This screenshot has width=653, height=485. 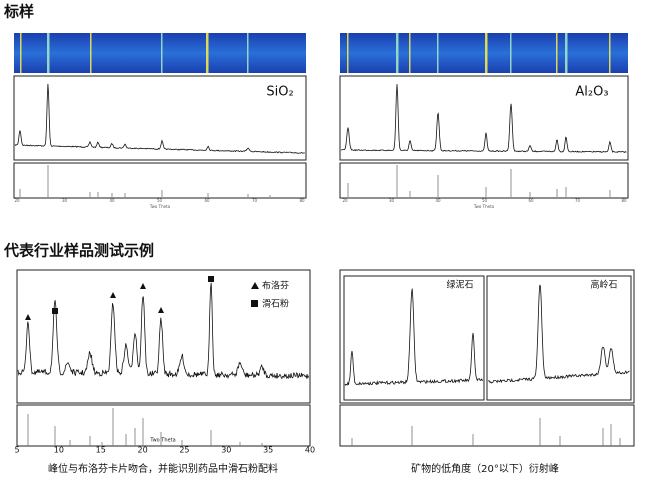 I want to click on x-tick-label: 25, so click(x=184, y=450).